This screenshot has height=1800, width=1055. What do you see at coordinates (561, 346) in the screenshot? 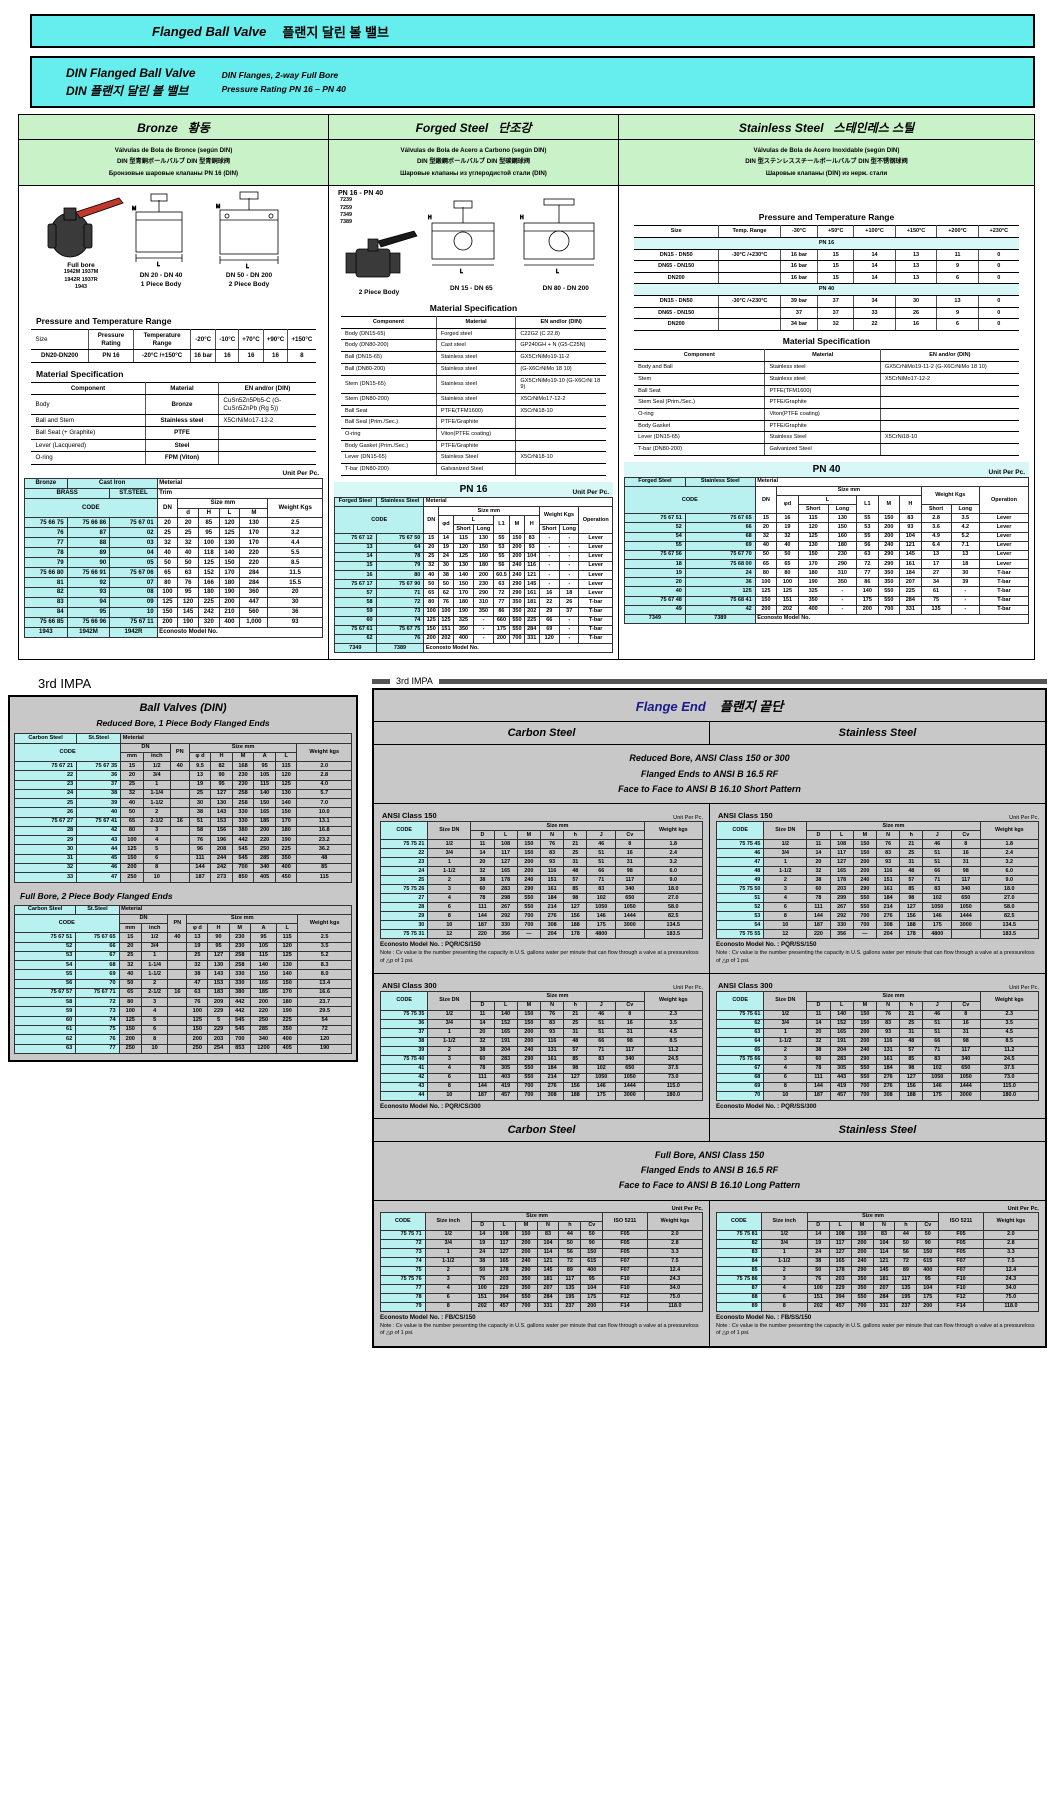
I see `table-cell: GP240GH + N (G5-C25N)` at bounding box center [561, 346].